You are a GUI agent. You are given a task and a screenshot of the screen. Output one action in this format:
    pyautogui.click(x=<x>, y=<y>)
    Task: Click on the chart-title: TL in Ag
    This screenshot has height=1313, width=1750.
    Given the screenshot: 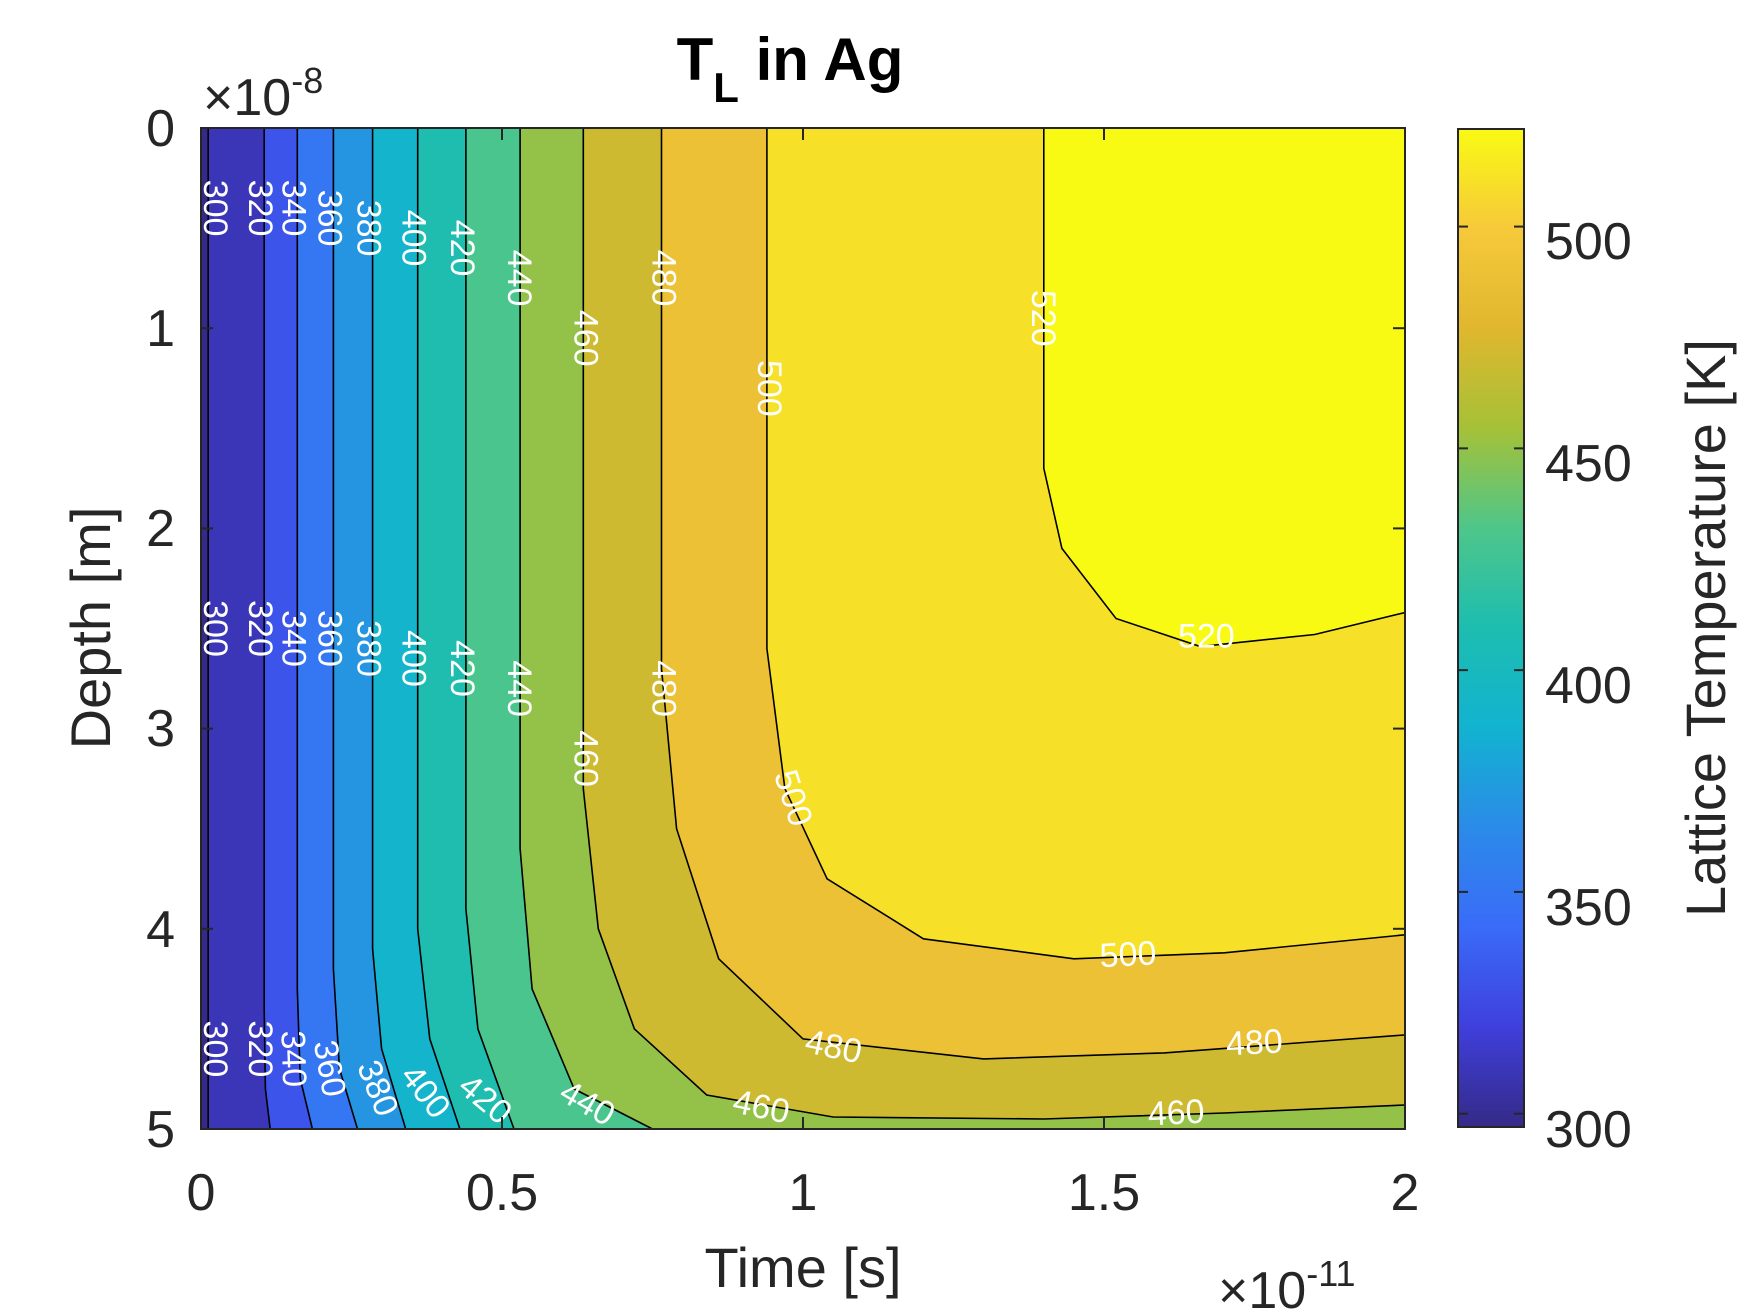 What is the action you would take?
    pyautogui.click(x=790, y=68)
    